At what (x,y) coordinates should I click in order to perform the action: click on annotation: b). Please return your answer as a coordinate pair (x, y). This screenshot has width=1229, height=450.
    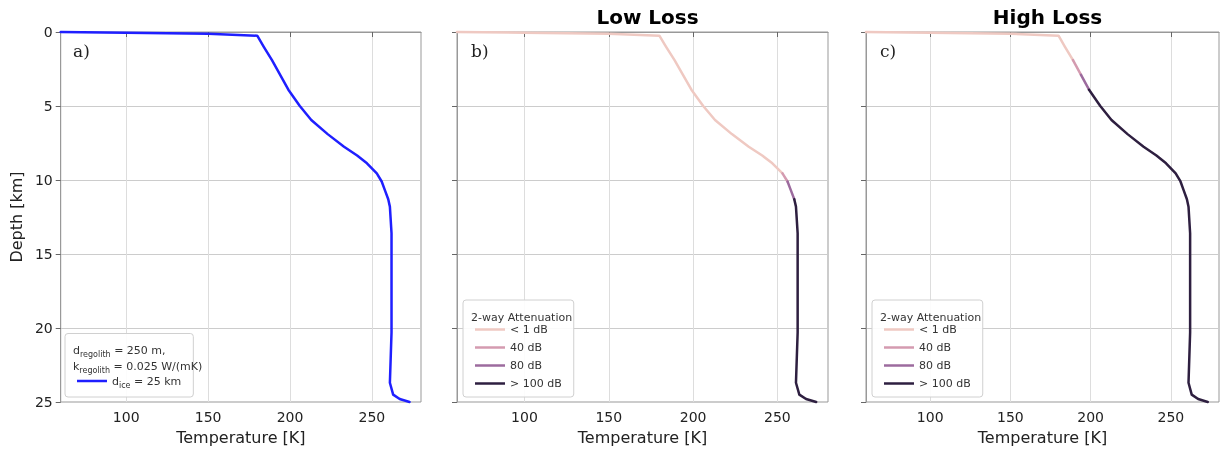
    Looking at the image, I should click on (480, 50).